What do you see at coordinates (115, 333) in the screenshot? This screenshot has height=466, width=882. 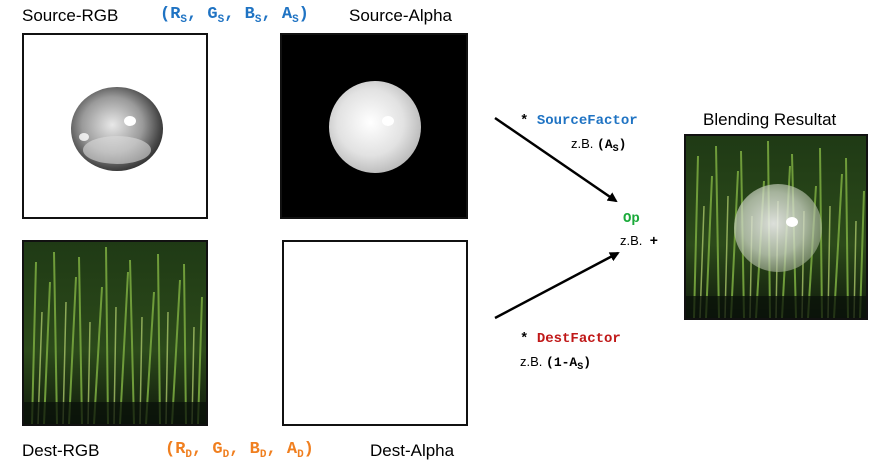 I see `dest-rgb-image` at bounding box center [115, 333].